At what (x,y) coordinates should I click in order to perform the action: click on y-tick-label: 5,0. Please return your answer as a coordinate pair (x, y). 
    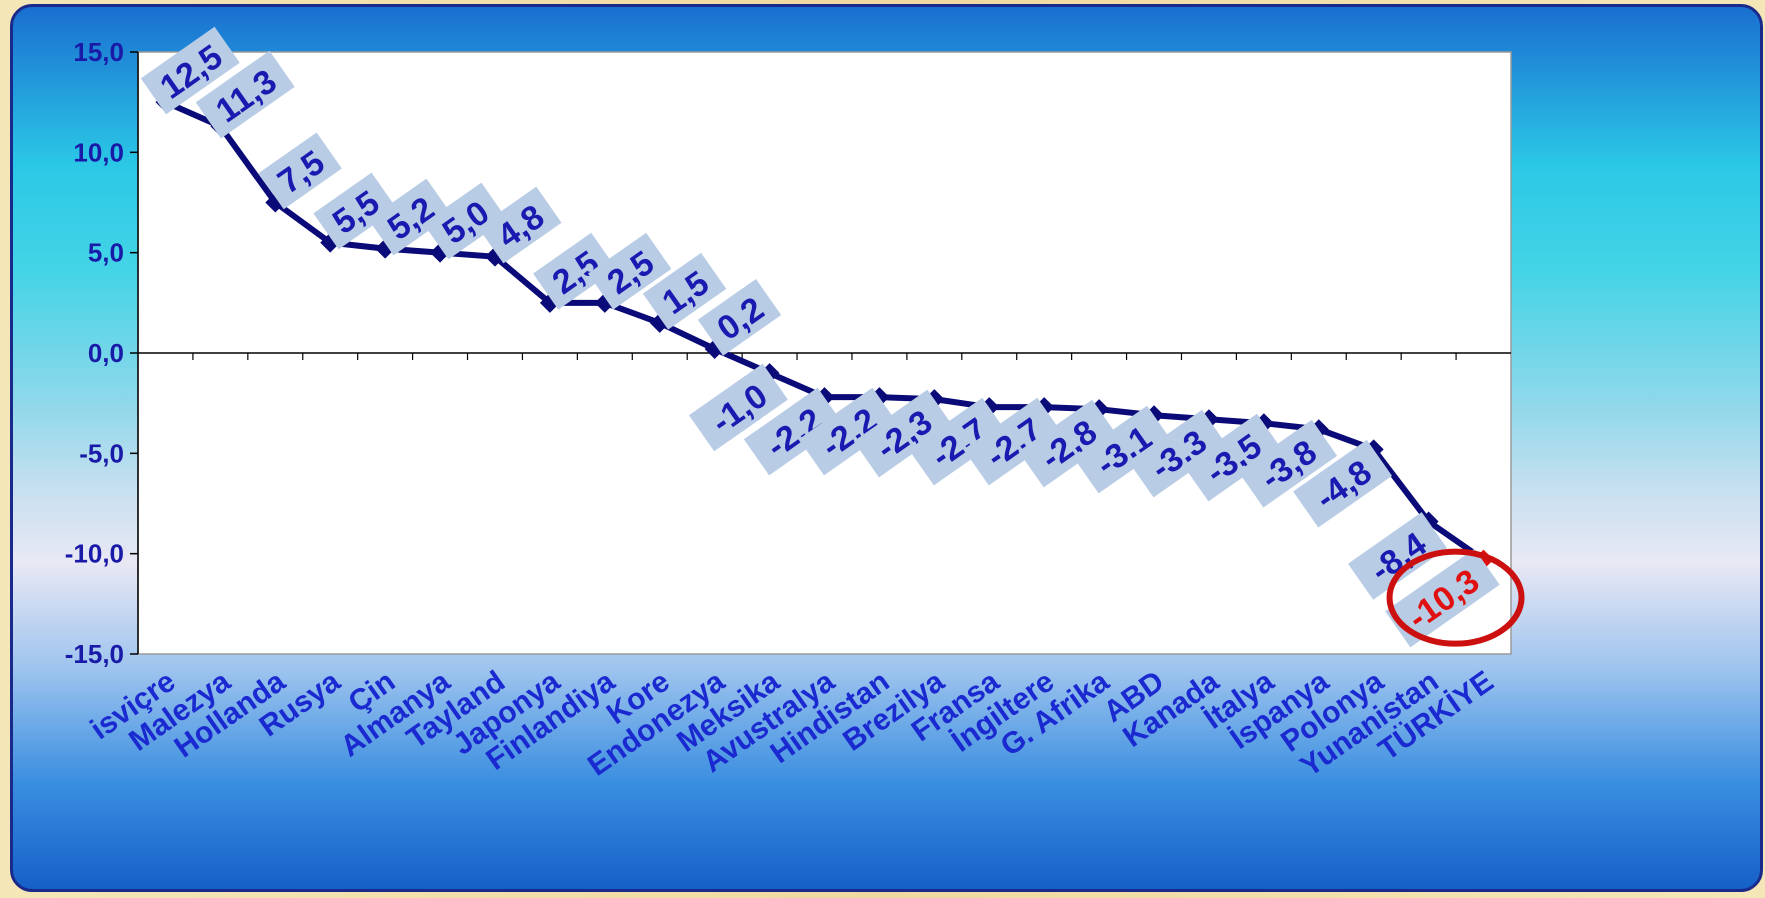
    Looking at the image, I should click on (106, 253).